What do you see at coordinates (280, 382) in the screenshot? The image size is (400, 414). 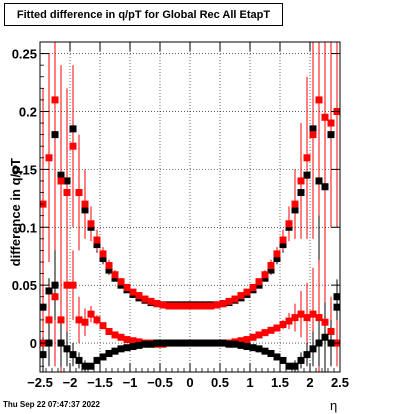 I see `x-tick-label: 1.5` at bounding box center [280, 382].